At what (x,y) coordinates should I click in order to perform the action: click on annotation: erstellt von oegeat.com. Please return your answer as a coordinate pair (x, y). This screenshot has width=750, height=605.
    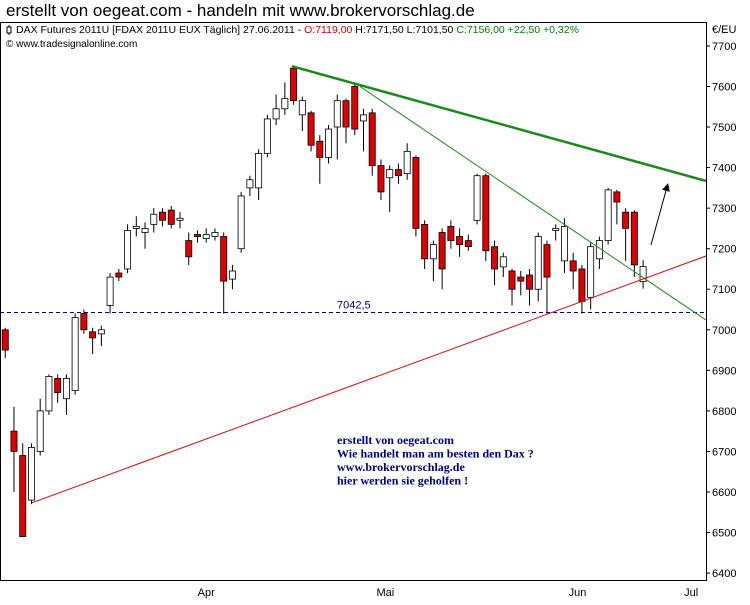
    Looking at the image, I should click on (395, 440).